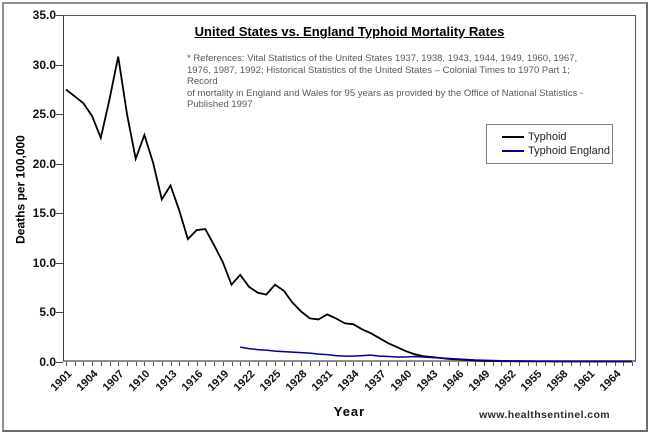  Describe the element at coordinates (20, 189) in the screenshot. I see `y-axis-title: Deaths per 100,000` at that location.